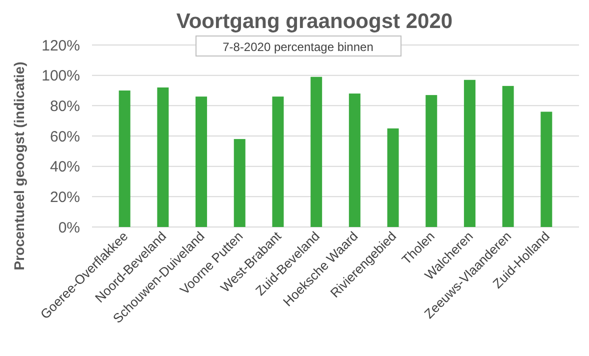 Image resolution: width=589 pixels, height=356 pixels. I want to click on y-tick-label: 20%, so click(65, 197).